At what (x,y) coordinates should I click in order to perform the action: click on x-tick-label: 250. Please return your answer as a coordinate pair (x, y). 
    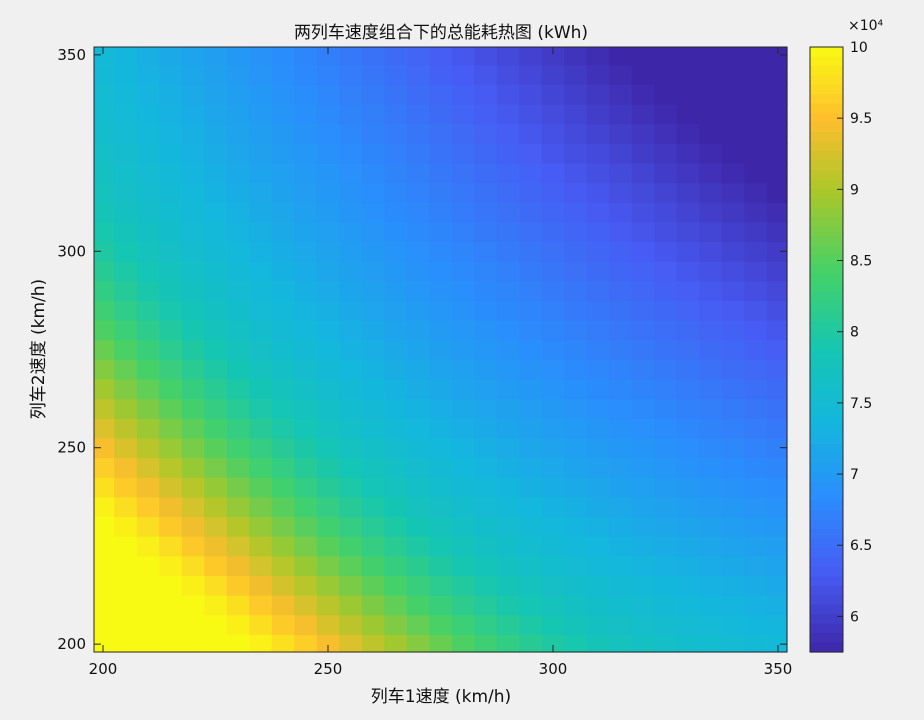
    Looking at the image, I should click on (328, 669).